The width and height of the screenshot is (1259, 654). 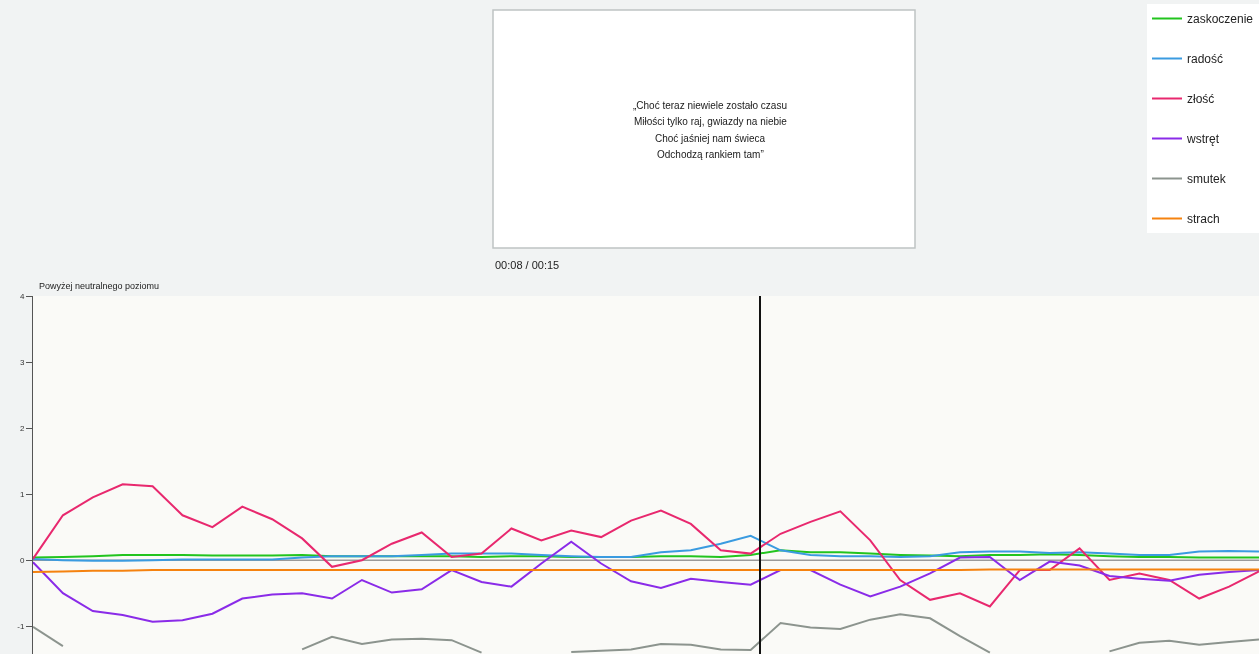 What do you see at coordinates (710, 138) in the screenshot?
I see `text: Choć jaśniej nam świeca` at bounding box center [710, 138].